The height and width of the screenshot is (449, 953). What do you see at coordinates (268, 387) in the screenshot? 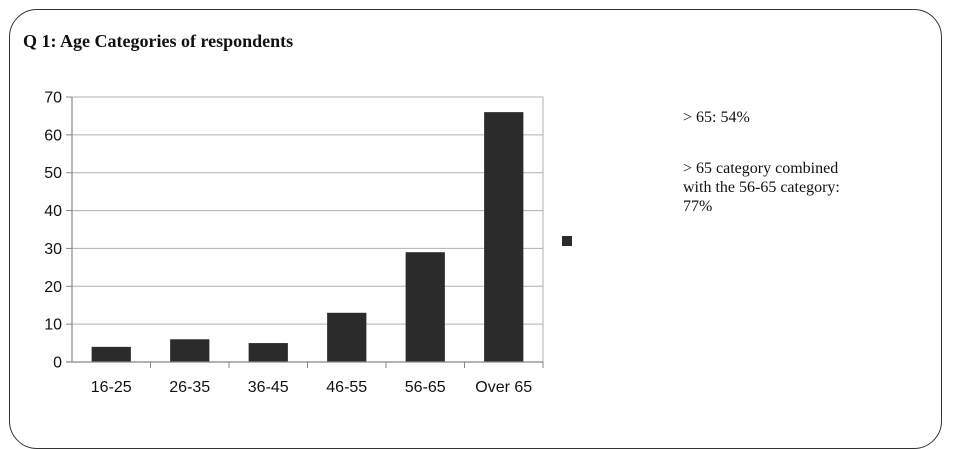
I see `x-tick-label: 36-45` at bounding box center [268, 387].